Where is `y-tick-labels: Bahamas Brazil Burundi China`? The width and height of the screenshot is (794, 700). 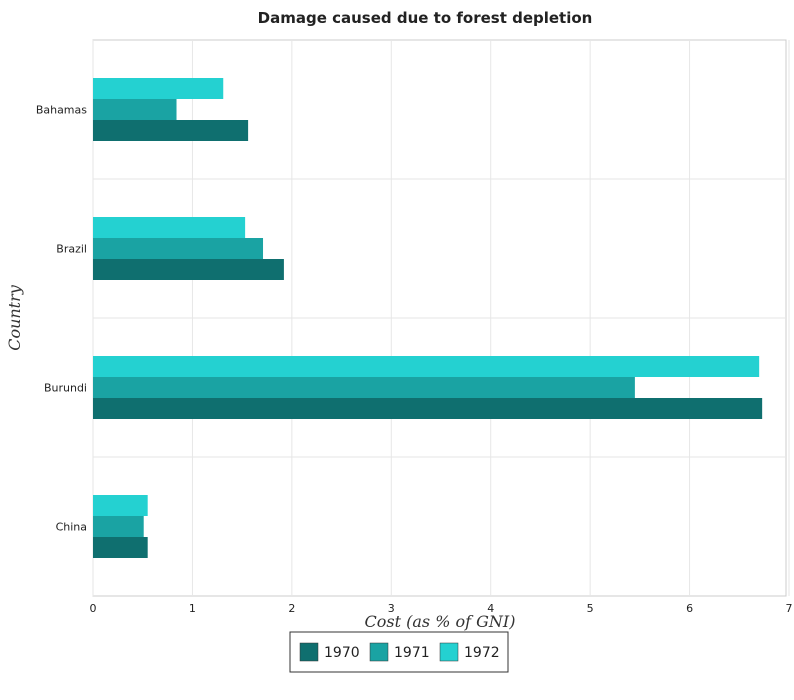
y-tick-labels: Bahamas Brazil Burundi China is located at coordinates (61, 319).